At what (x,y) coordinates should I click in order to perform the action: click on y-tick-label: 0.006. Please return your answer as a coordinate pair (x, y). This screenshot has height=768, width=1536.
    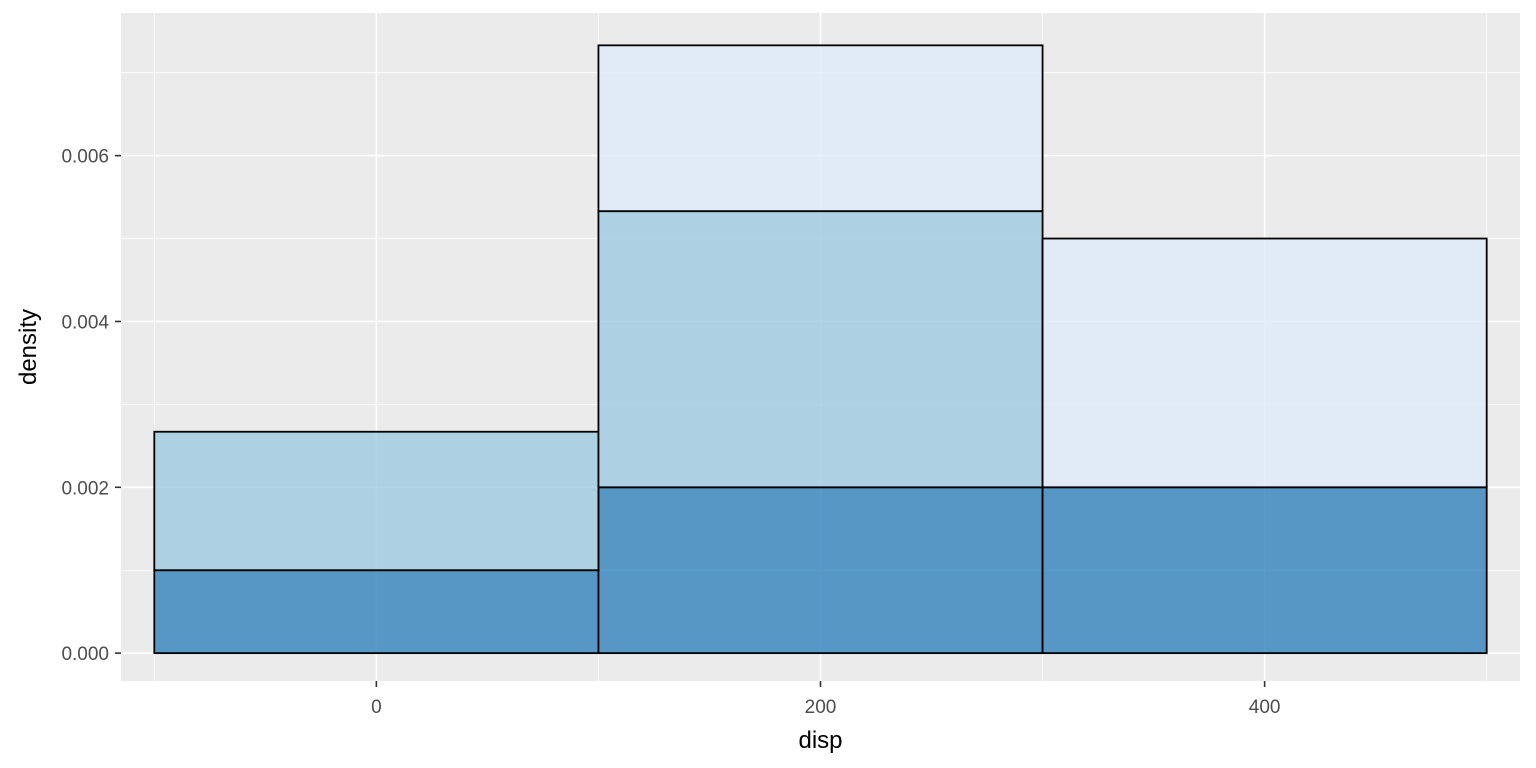
    Looking at the image, I should click on (85, 157).